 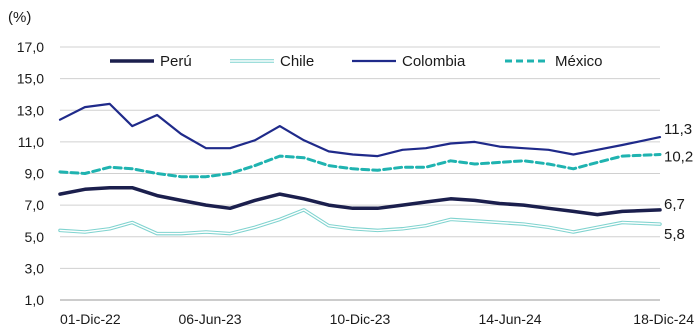 I want to click on end-value-label: 5,8, so click(x=674, y=234).